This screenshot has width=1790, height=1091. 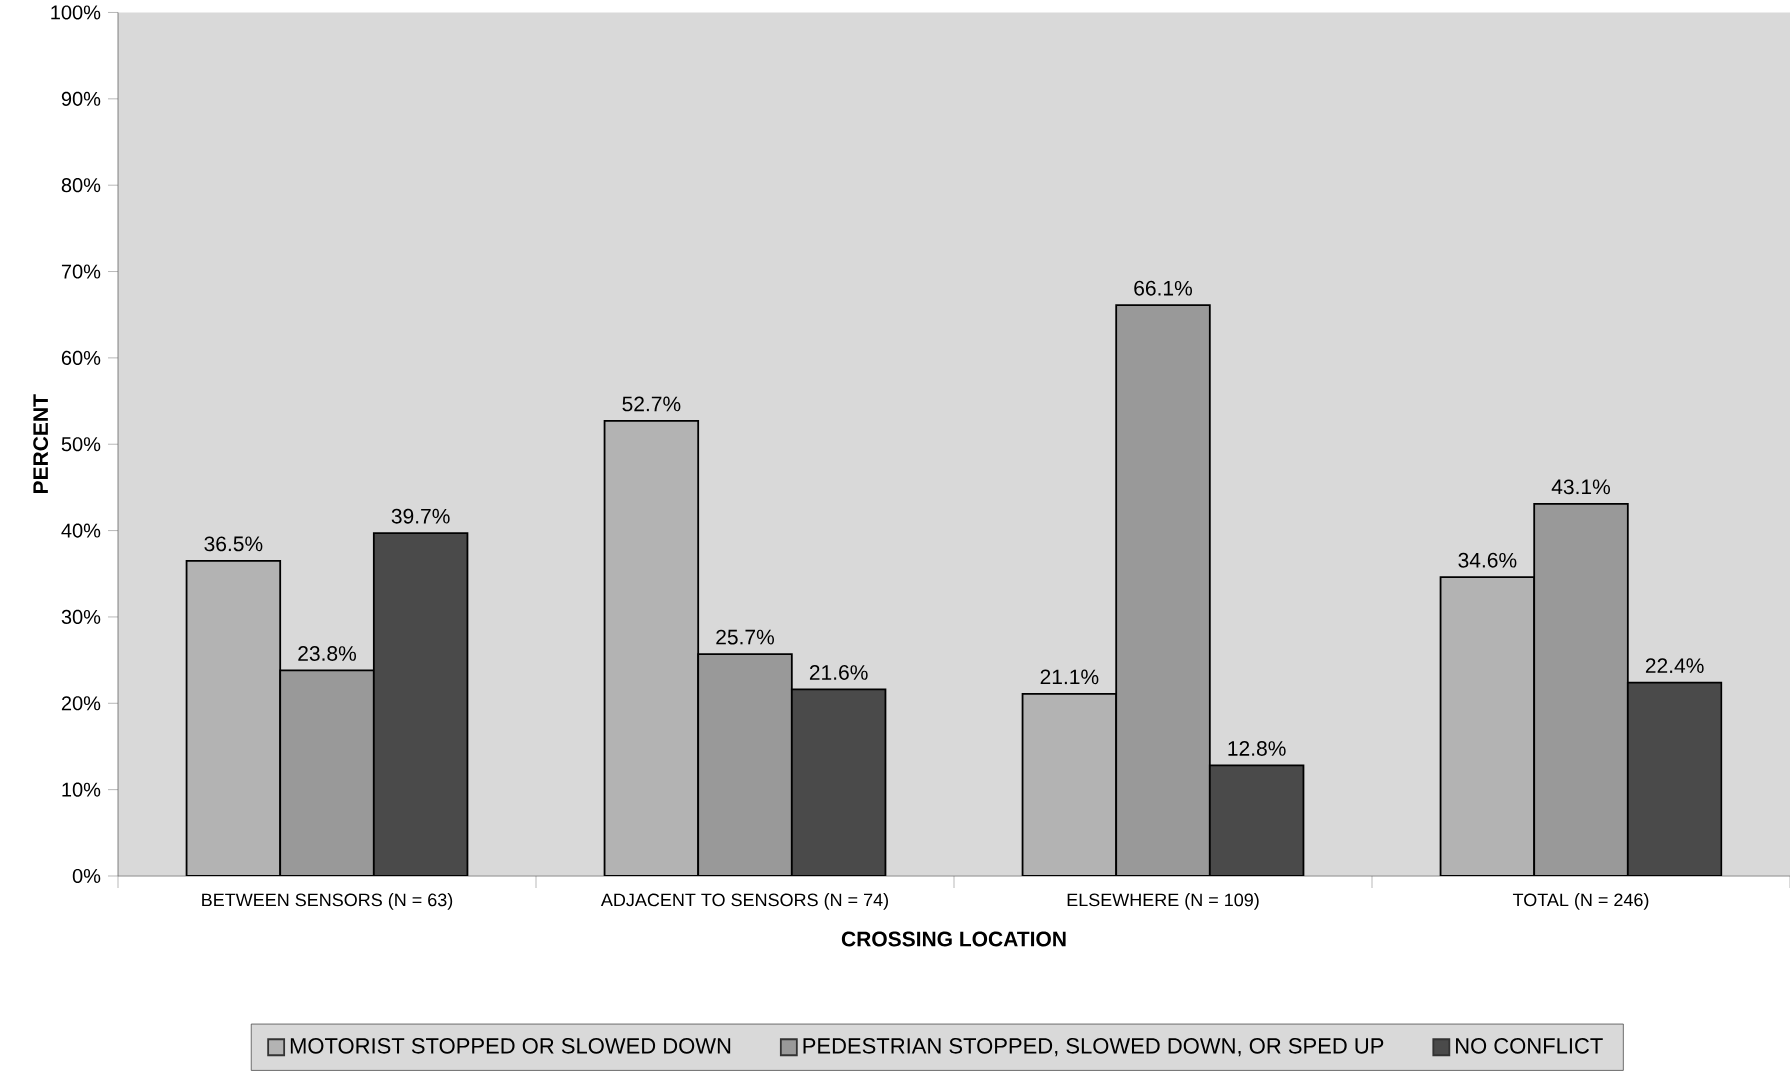 I want to click on data-label: 52.7%, so click(x=651, y=404).